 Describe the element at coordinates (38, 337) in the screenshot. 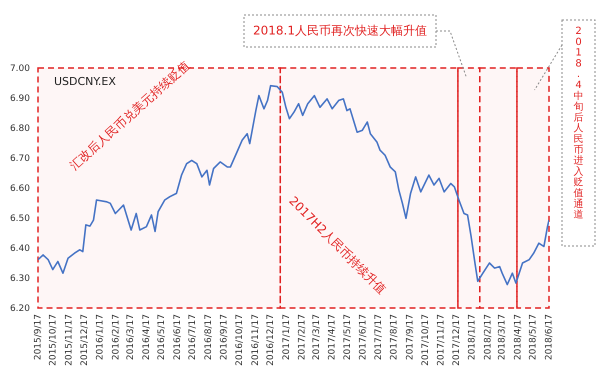

I see `x-tick-label: 2015/9/17` at that location.